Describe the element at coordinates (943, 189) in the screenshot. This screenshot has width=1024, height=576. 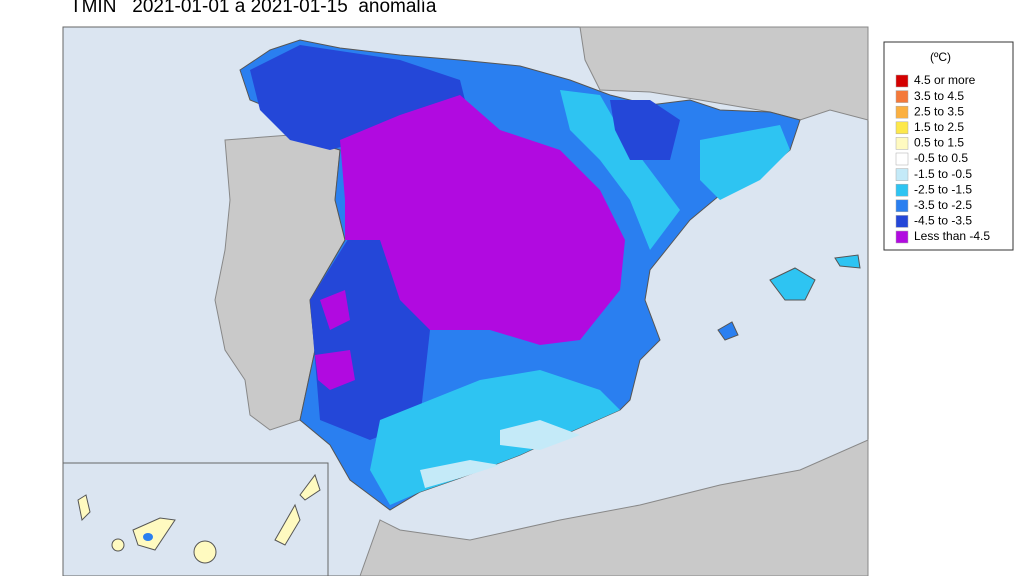
I see `legend-label: -2.5 to -1.5` at that location.